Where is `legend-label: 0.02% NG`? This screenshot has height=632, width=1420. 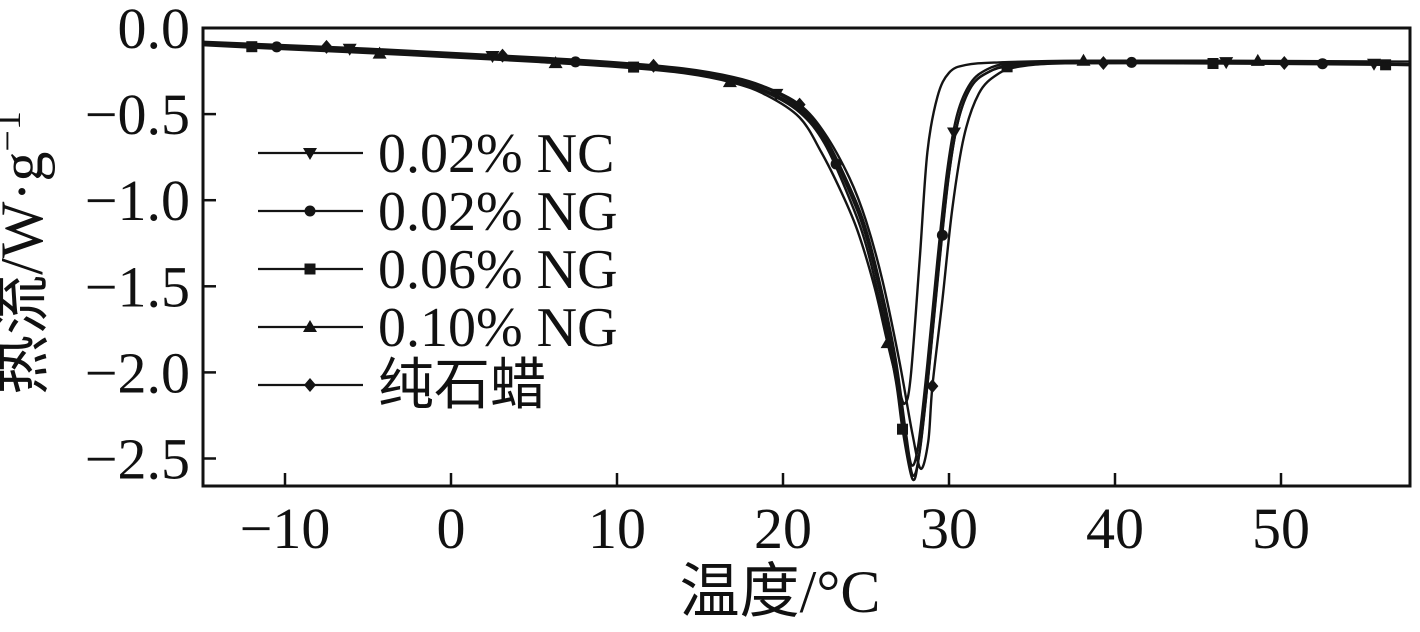 legend-label: 0.02% NG is located at coordinates (498, 212).